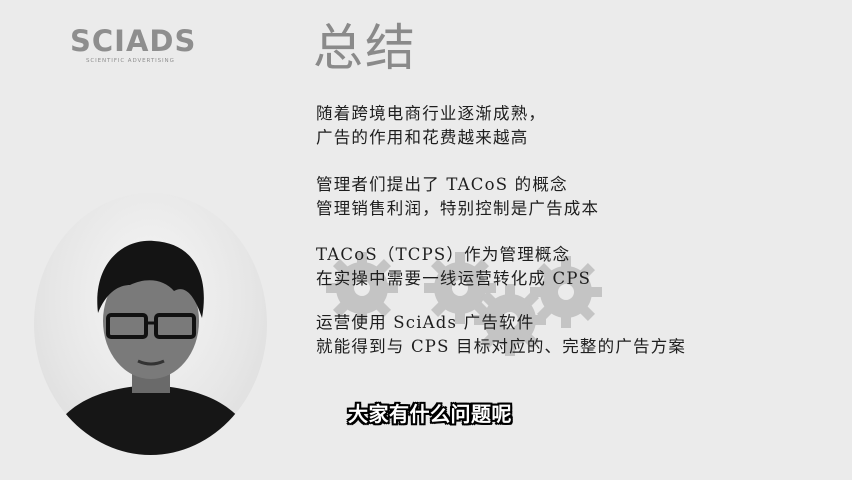 The width and height of the screenshot is (852, 480). Describe the element at coordinates (457, 197) in the screenshot. I see `summary-paragraph: 管理者们提出了 TACoS 的概念 管理销售利润，特别控制是广告成本` at that location.